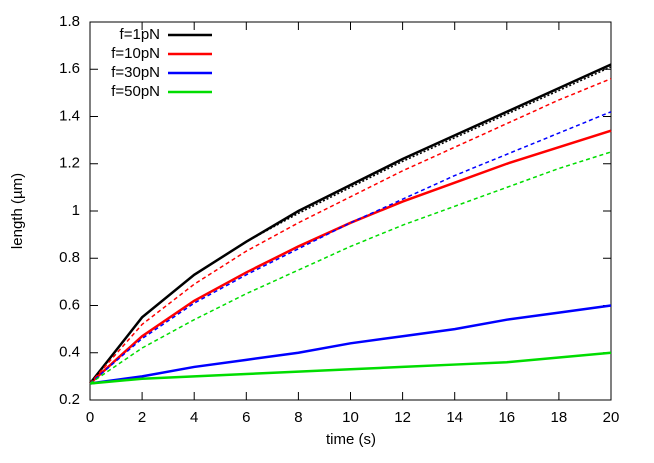 The image size is (654, 463). What do you see at coordinates (350, 417) in the screenshot?
I see `x-tick-label: 10` at bounding box center [350, 417].